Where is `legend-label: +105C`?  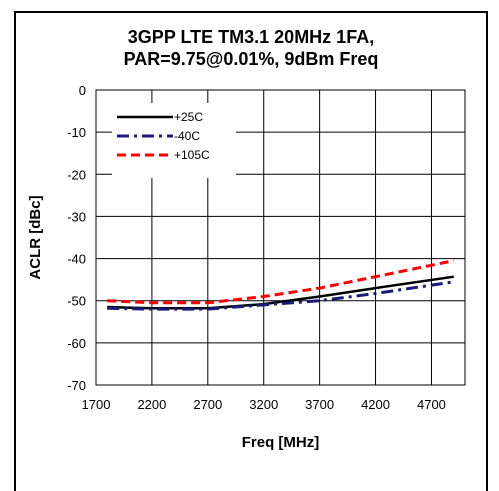
legend-label: +105C is located at coordinates (192, 155).